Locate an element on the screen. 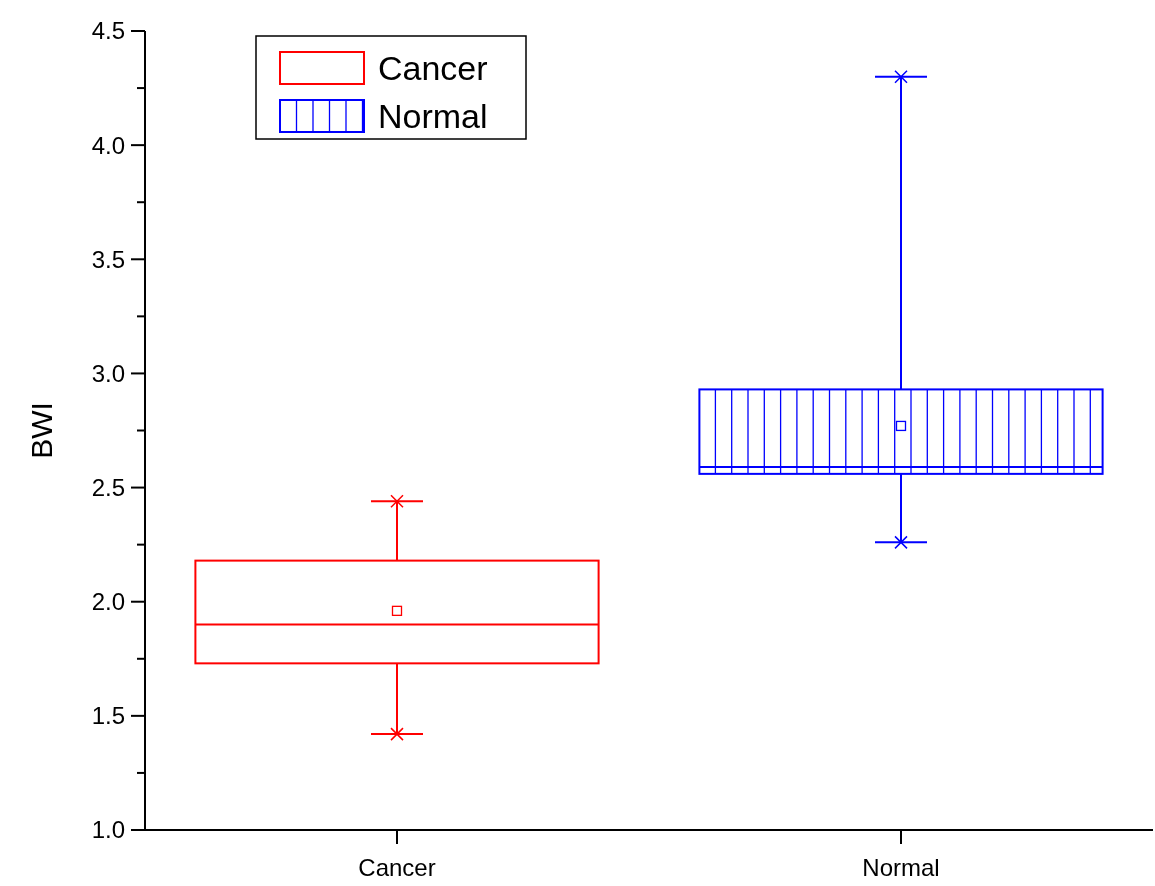 The width and height of the screenshot is (1155, 886). y-tick-label: 3.5 is located at coordinates (108, 259).